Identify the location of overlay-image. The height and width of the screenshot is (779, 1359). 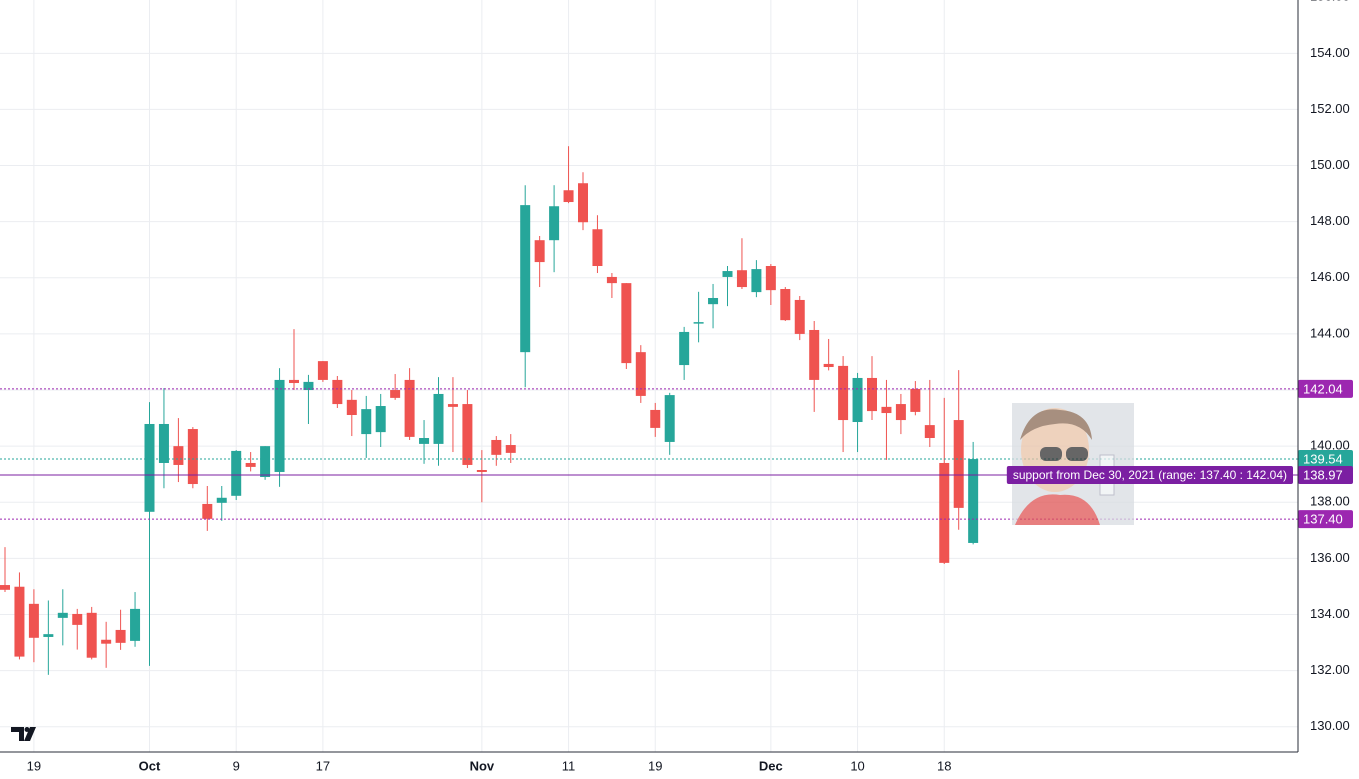
(1073, 464).